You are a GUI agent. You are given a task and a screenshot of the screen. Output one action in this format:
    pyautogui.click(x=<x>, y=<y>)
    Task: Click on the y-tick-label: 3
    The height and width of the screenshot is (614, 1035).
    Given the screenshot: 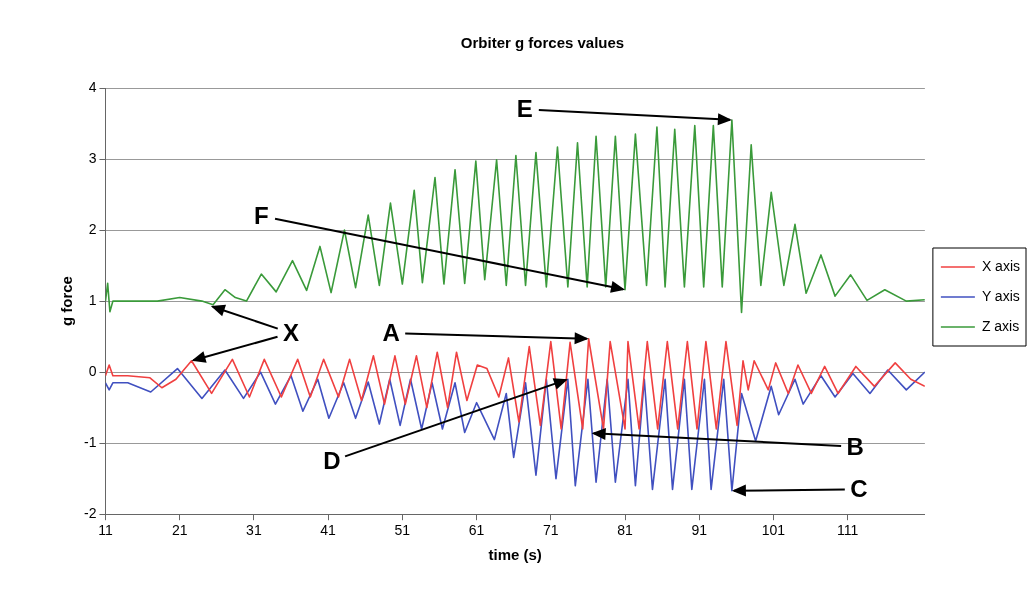 What is the action you would take?
    pyautogui.click(x=92, y=157)
    